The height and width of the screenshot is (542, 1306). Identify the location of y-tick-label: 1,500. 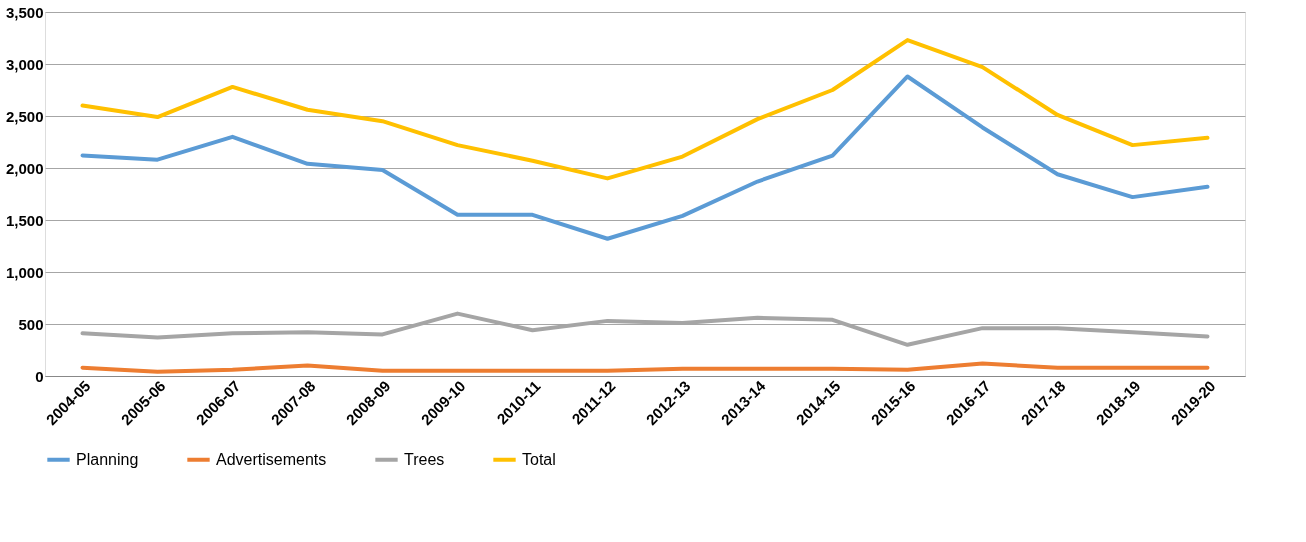
(24, 220).